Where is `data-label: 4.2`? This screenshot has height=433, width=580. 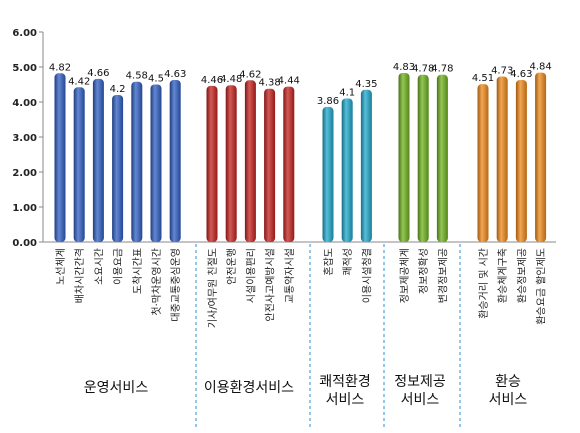
data-label: 4.2 is located at coordinates (118, 89).